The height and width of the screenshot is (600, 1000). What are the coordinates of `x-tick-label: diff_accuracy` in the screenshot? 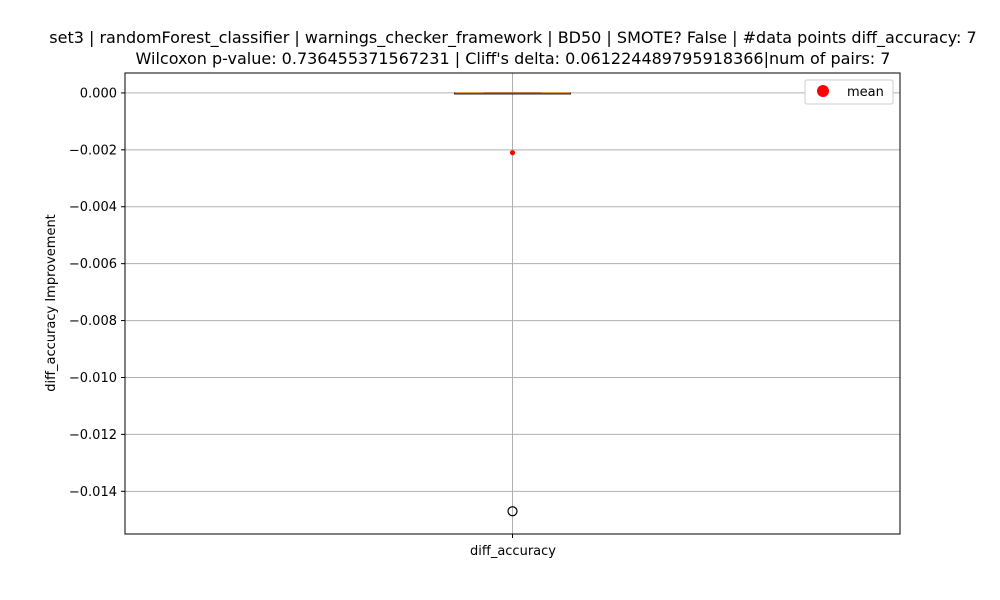 It's located at (513, 551).